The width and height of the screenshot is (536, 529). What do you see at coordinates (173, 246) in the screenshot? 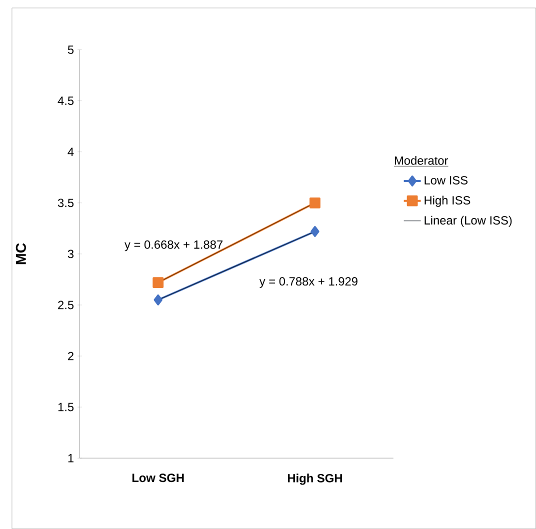
I see `annotation: y = 0.668x + 1.887` at bounding box center [173, 246].